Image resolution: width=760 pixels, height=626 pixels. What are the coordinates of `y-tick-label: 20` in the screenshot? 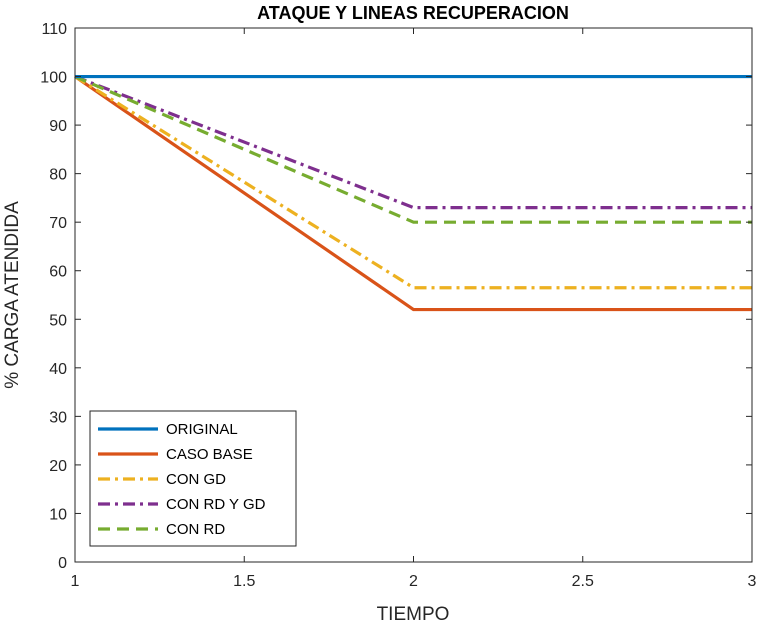 It's located at (58, 466).